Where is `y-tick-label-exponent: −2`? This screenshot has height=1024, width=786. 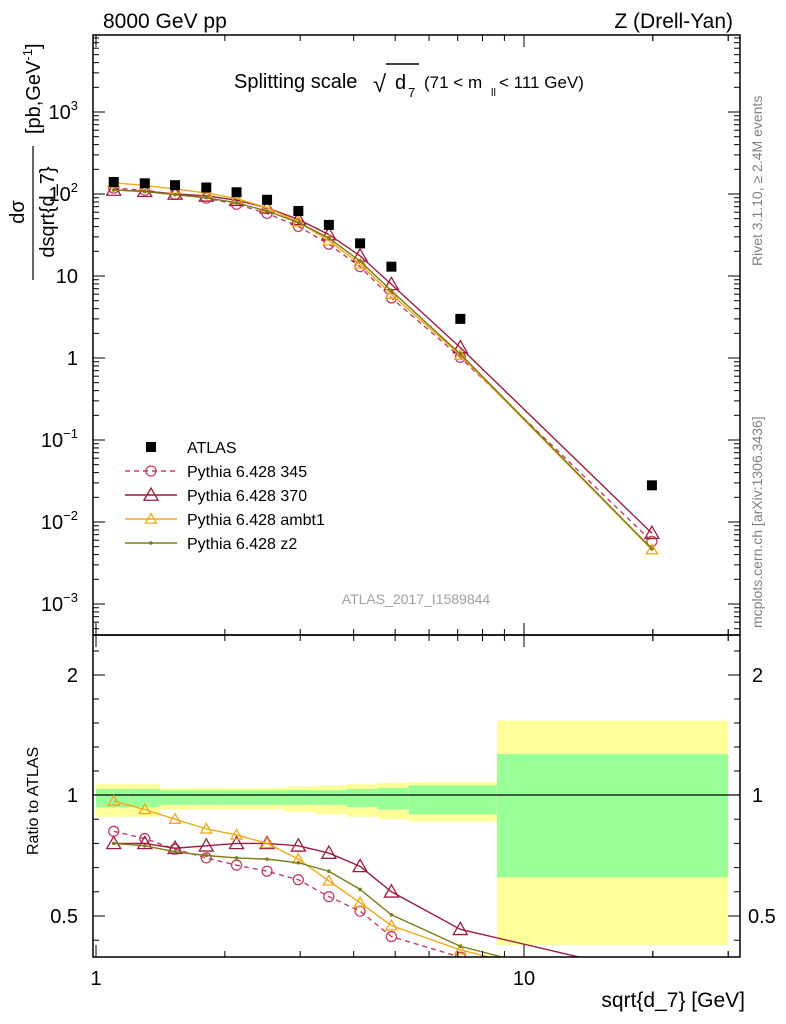 y-tick-label-exponent: −2 is located at coordinates (70, 515).